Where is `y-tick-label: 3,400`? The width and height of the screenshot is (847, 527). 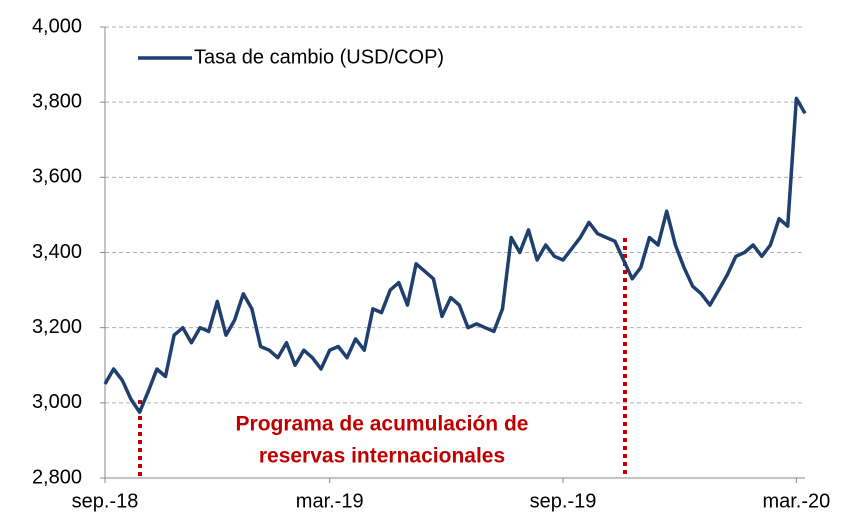
y-tick-label: 3,400 is located at coordinates (57, 252).